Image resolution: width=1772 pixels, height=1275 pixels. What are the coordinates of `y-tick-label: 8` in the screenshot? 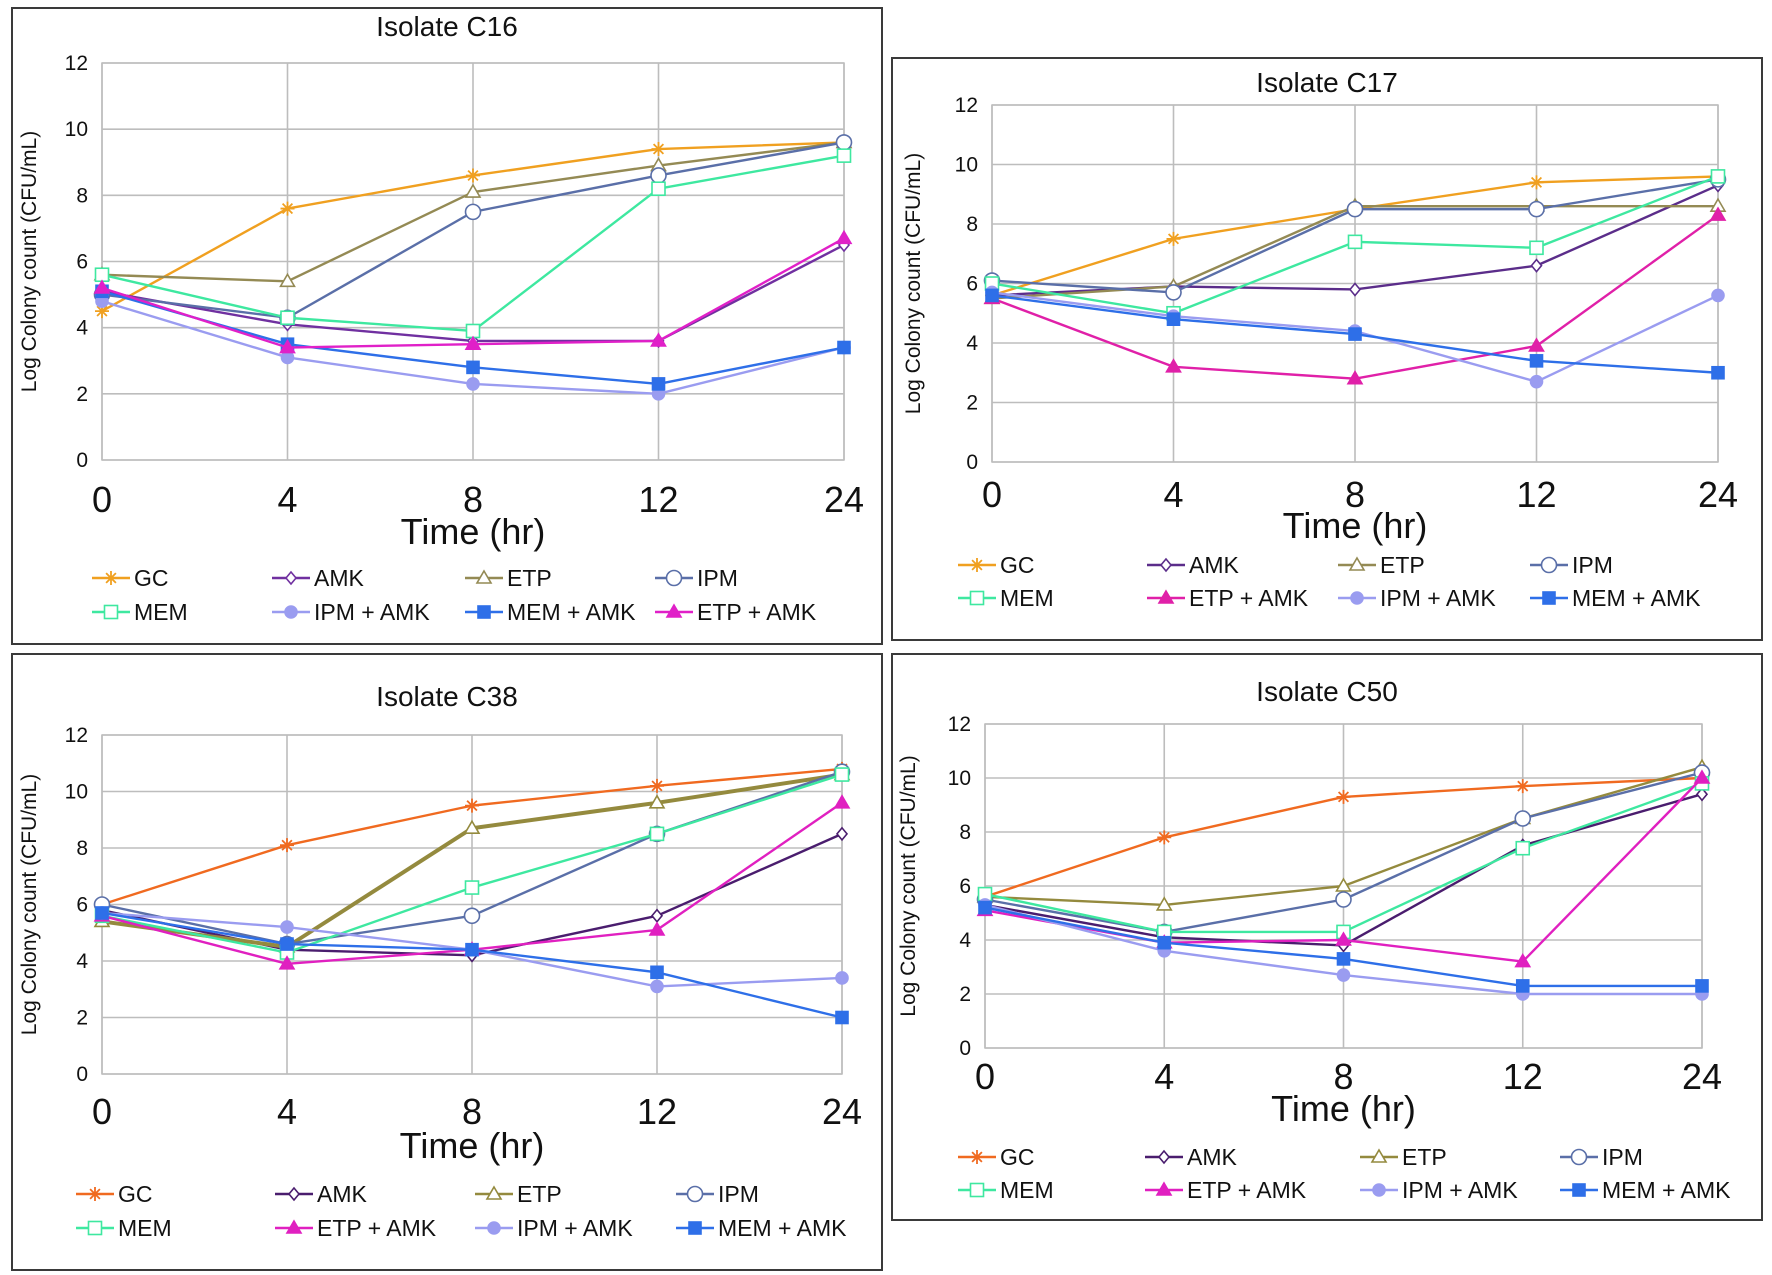 It's located at (82, 195).